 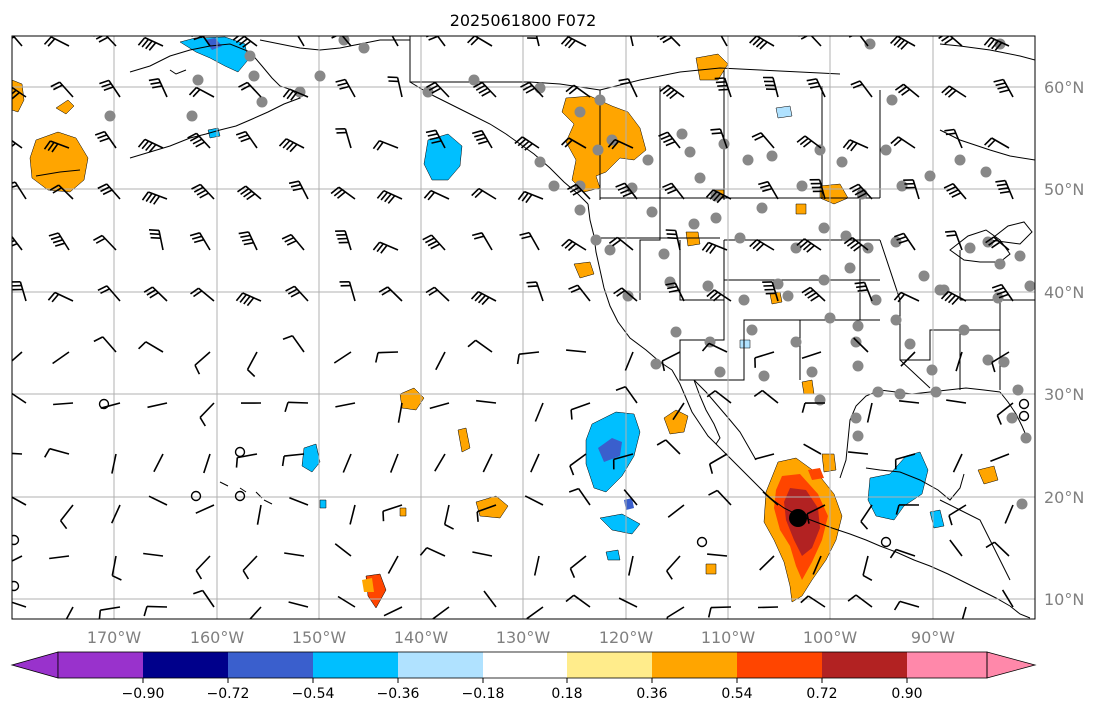 I want to click on lon-tick: 130°W, so click(x=523, y=637).